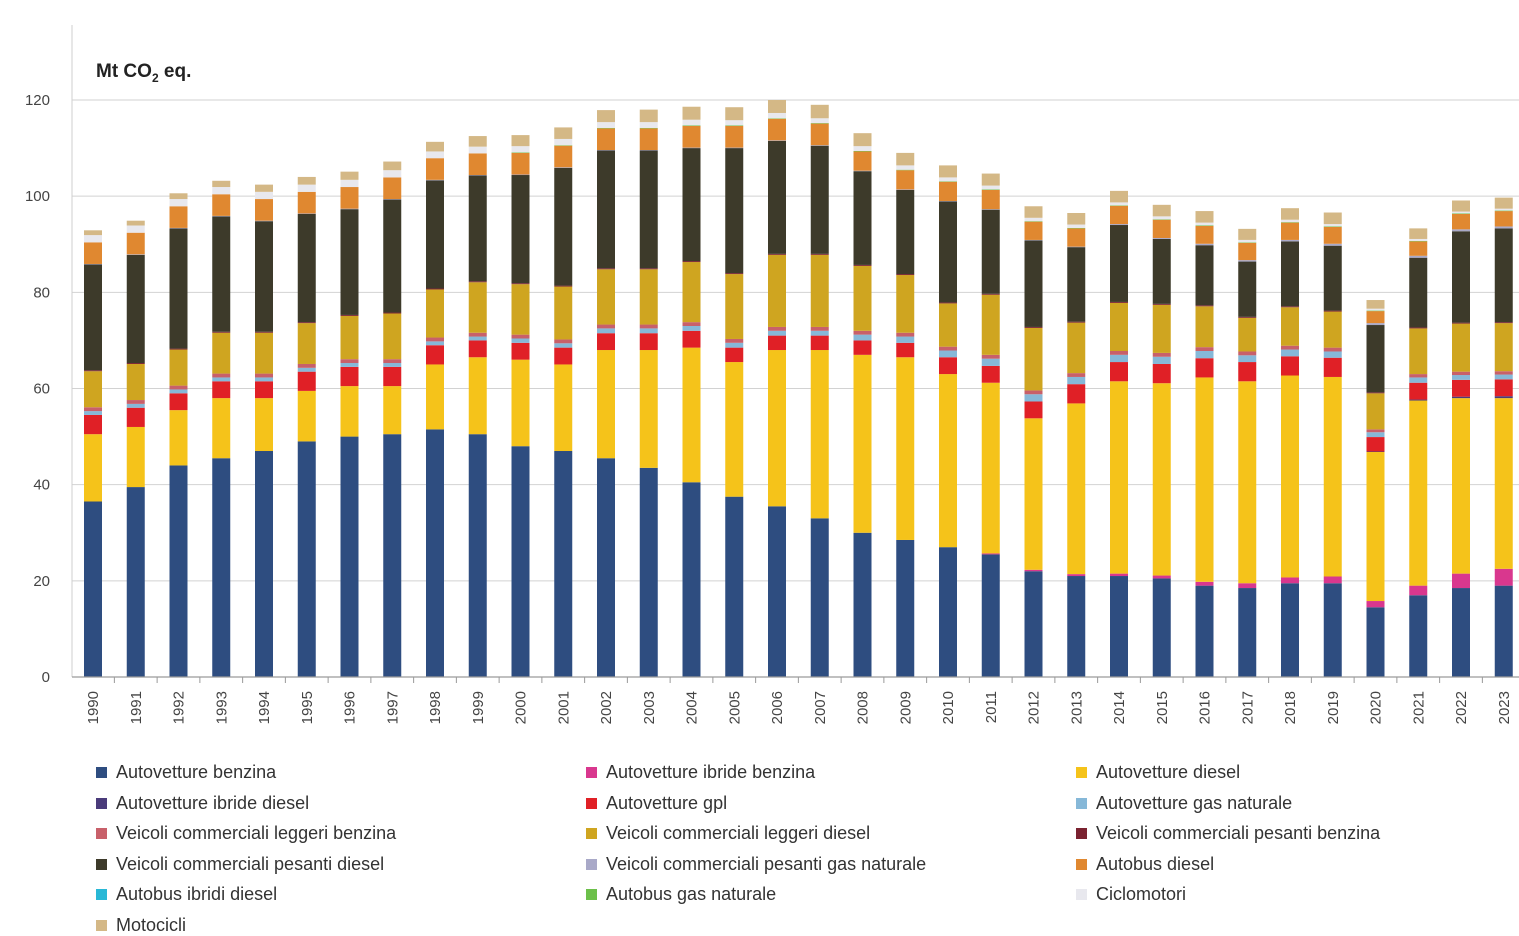  Describe the element at coordinates (738, 833) in the screenshot. I see `legend-label: Veicoli commerciali leggeri diesel` at that location.